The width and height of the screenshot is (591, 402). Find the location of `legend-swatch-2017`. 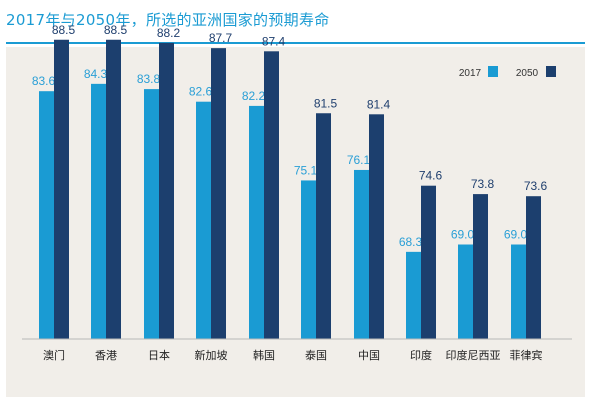

legend-swatch-2017 is located at coordinates (493, 71).